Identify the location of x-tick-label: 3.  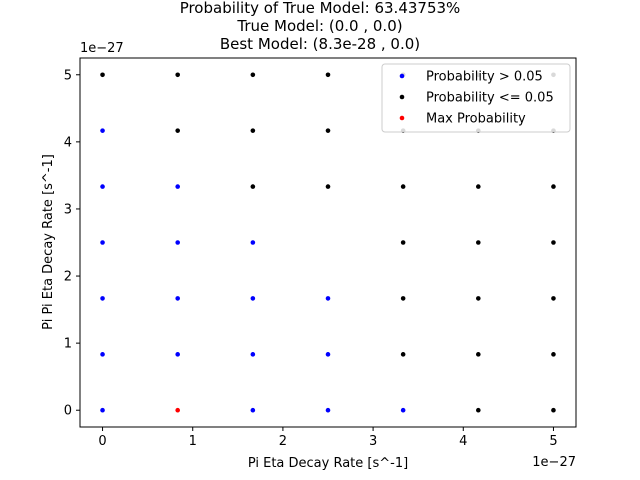
(373, 441).